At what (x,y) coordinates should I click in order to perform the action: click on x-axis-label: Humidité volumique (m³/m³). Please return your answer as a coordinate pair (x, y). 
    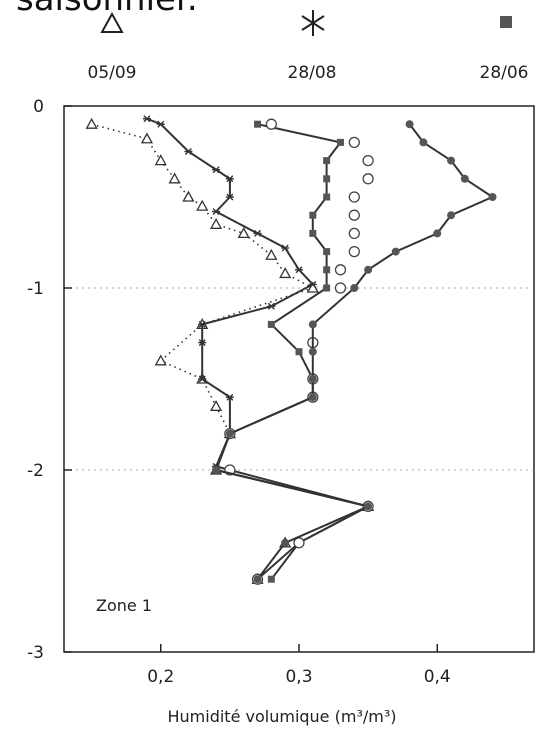
    Looking at the image, I should click on (282, 716).